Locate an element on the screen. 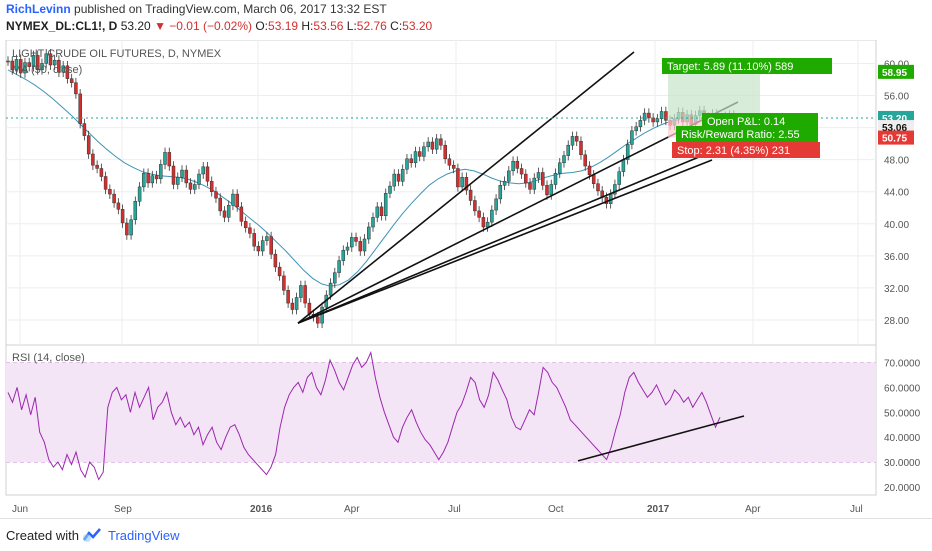 This screenshot has height=551, width=932. high-value: 53.56 is located at coordinates (328, 26).